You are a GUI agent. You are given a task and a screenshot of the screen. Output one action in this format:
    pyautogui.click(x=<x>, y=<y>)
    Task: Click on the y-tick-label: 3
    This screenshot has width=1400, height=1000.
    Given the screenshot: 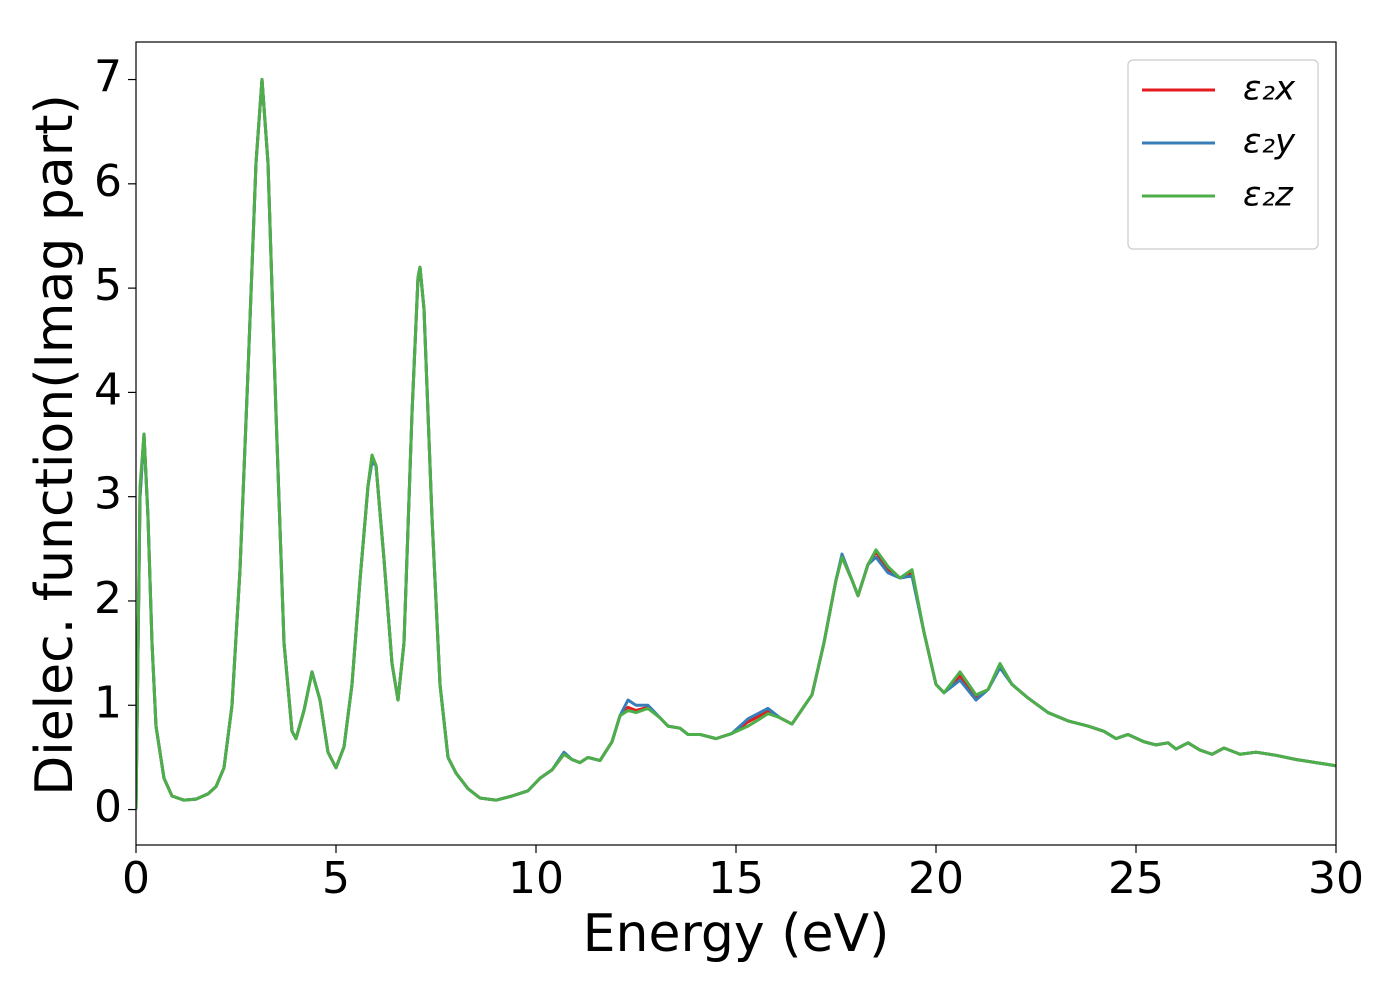 What is the action you would take?
    pyautogui.click(x=108, y=494)
    